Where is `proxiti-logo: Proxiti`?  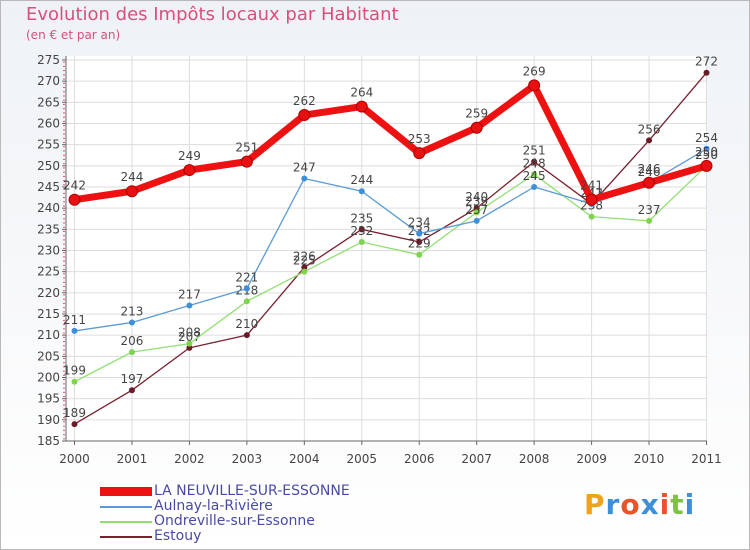
proxiti-logo: Proxiti is located at coordinates (639, 504).